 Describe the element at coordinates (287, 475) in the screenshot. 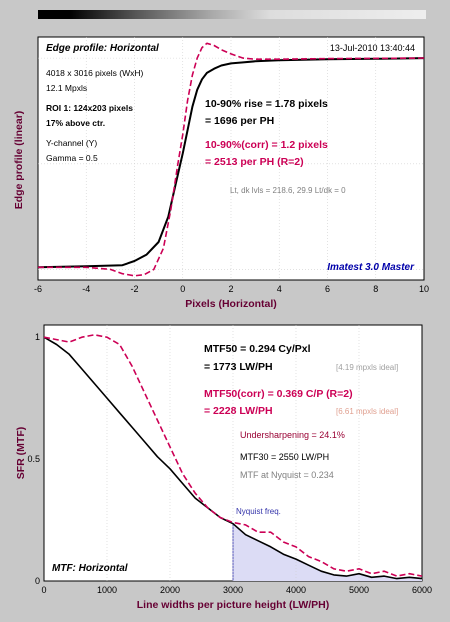

I see `mtf-at-nyquist: MTF at Nyquist = 0.234` at that location.